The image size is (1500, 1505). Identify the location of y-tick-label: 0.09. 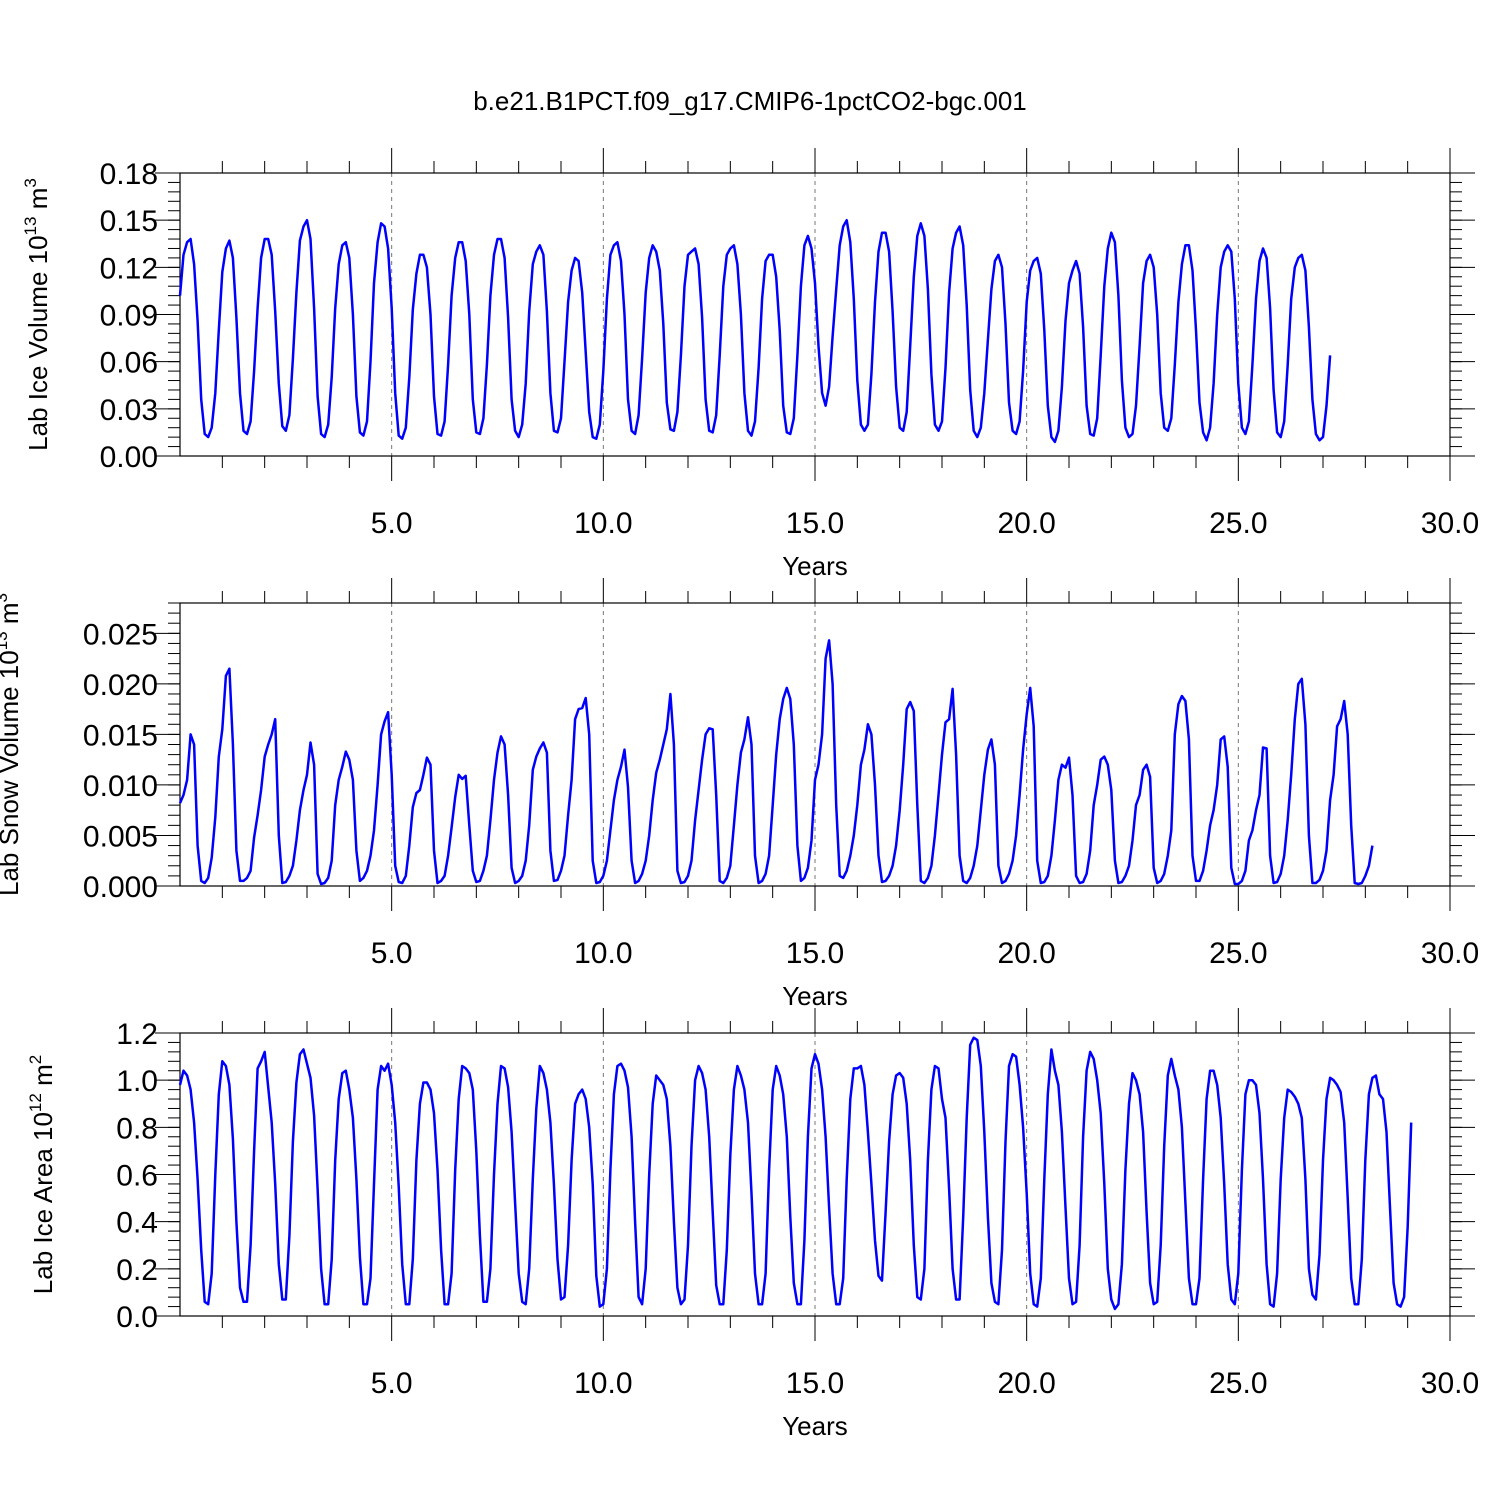
(129, 316).